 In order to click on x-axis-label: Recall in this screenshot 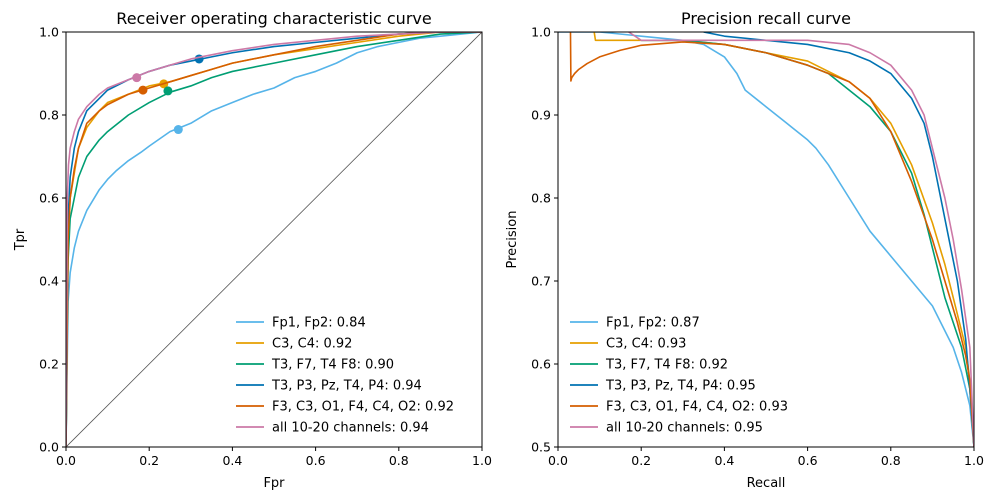, I will do `click(766, 483)`.